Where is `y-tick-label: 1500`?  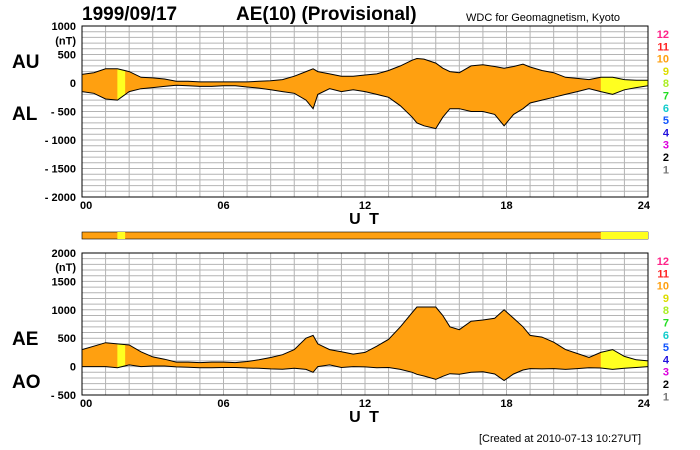
y-tick-label: 1500 is located at coordinates (64, 282).